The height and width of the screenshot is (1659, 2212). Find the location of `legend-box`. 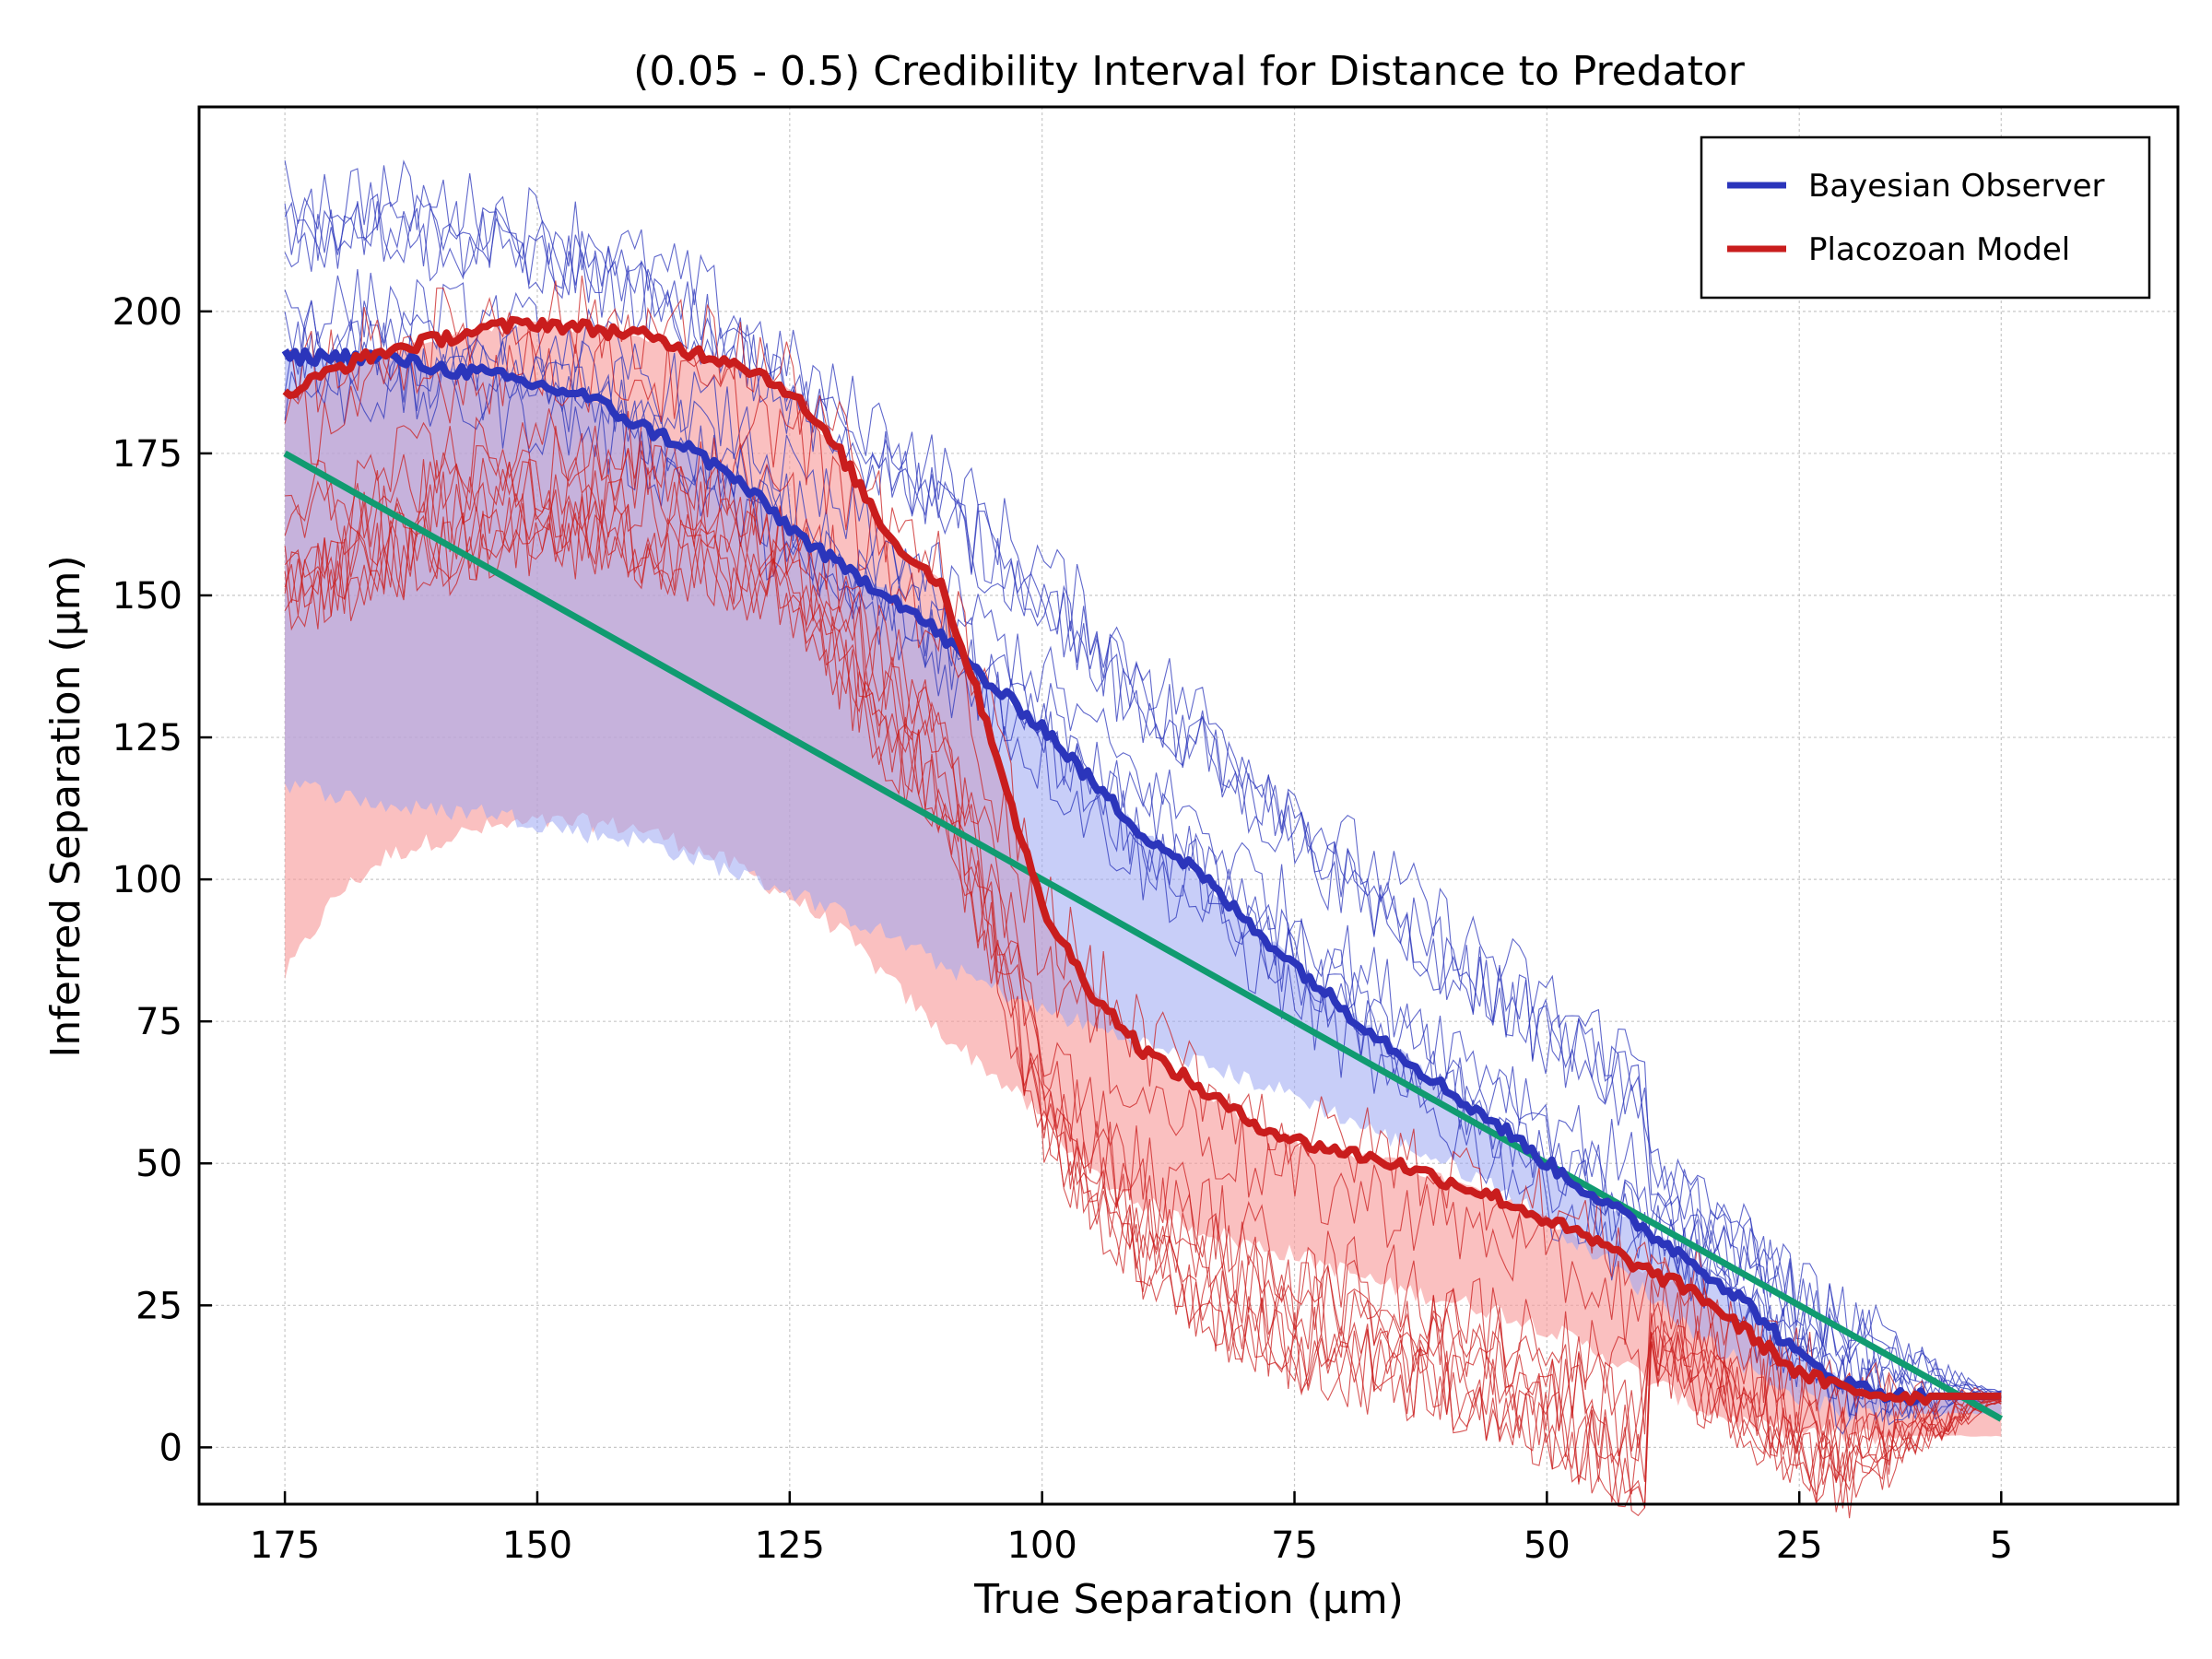

legend-box is located at coordinates (1925, 217).